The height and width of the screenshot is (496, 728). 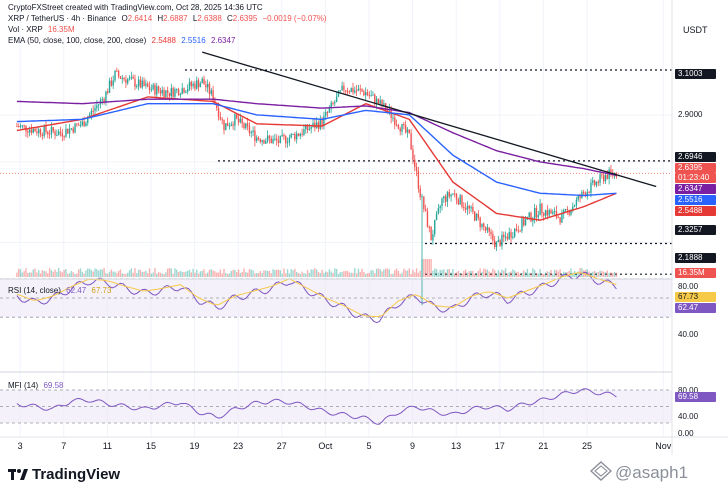 I want to click on mfi-legend: MFI (14) 69.58, so click(x=37, y=386).